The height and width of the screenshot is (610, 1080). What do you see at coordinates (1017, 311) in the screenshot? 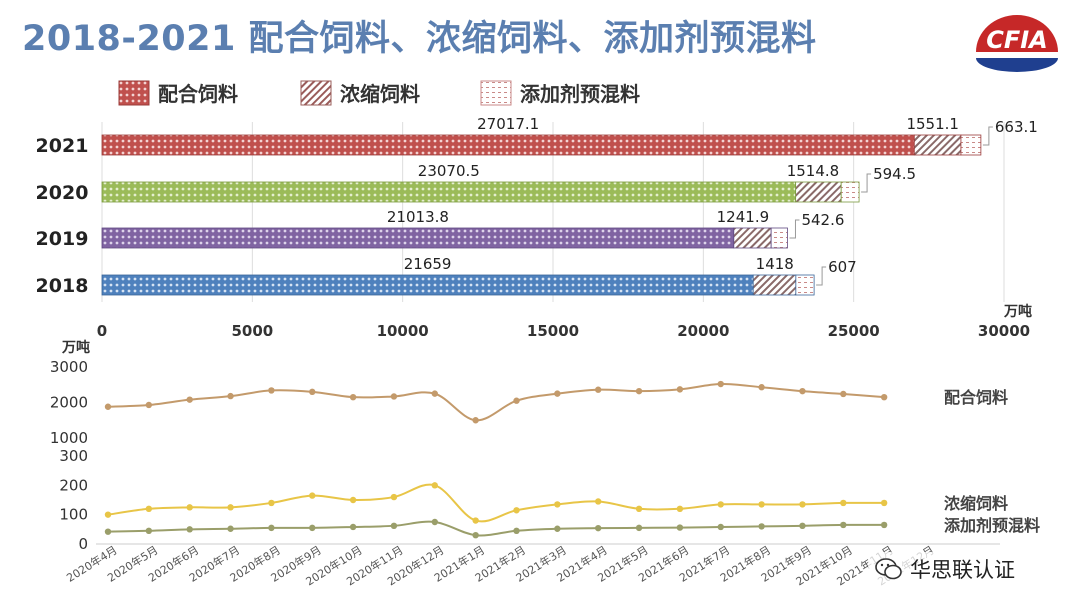
I see `bar-unit-label: 万吨` at bounding box center [1017, 311].